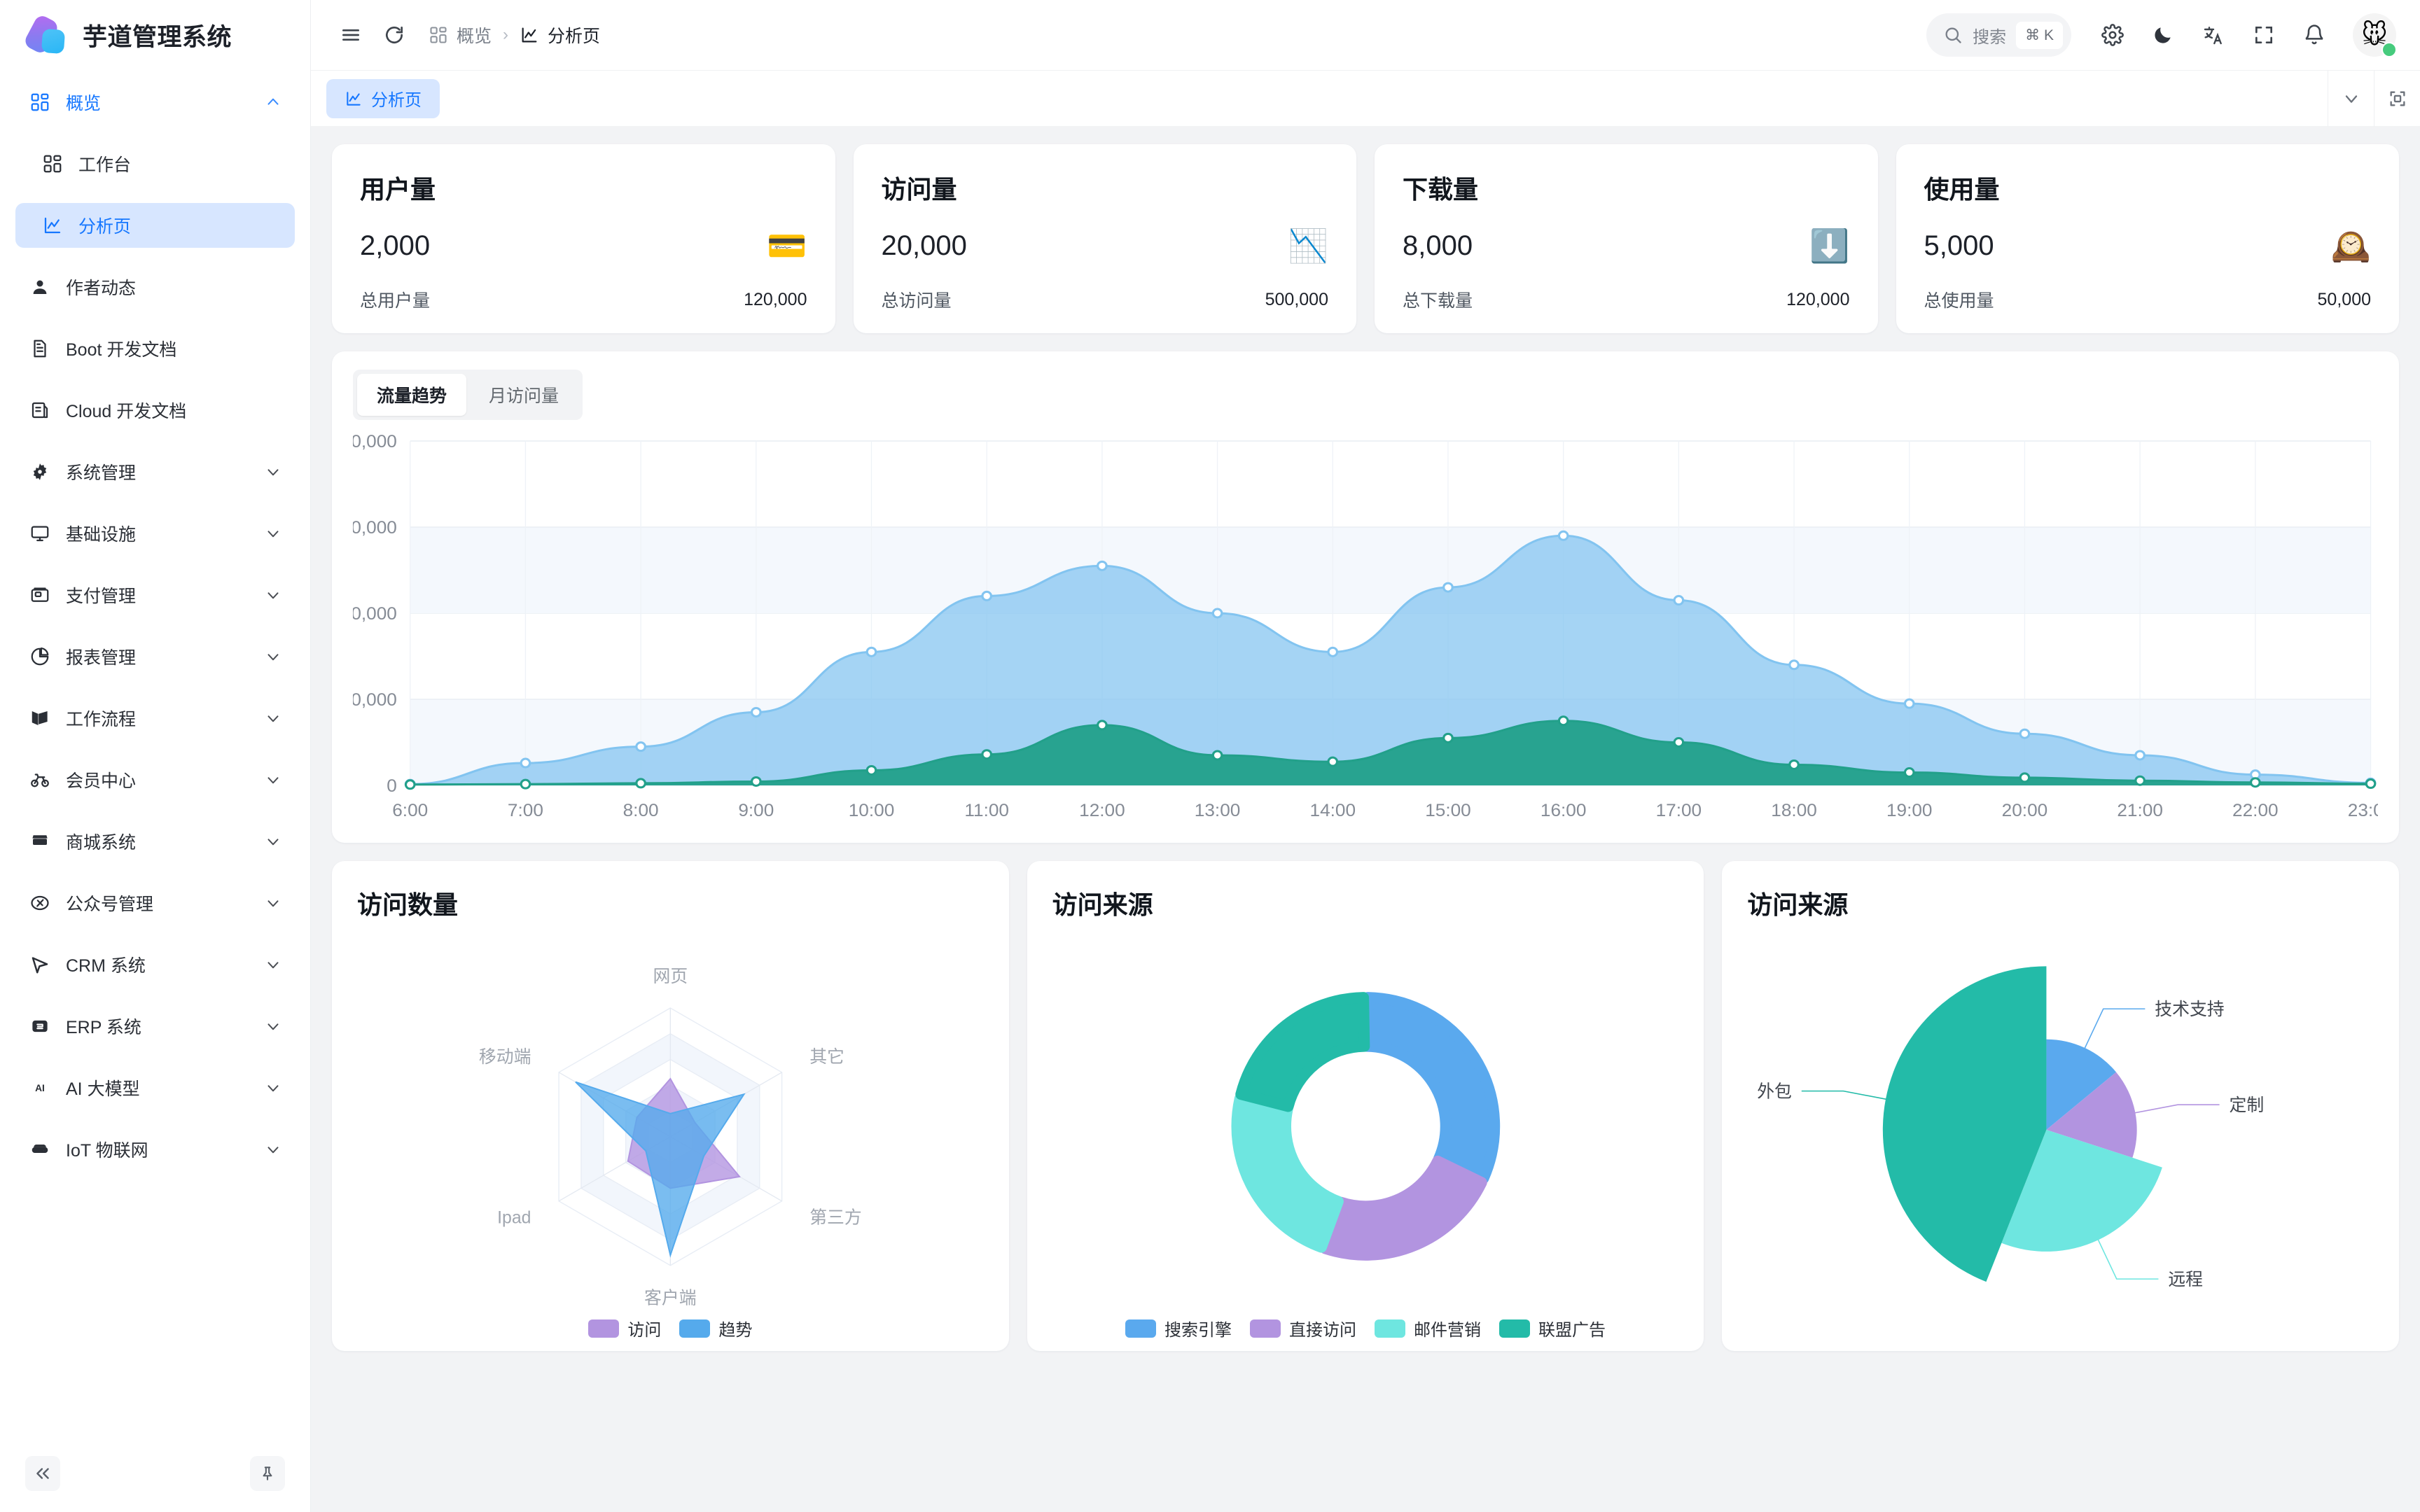 Image resolution: width=2420 pixels, height=1512 pixels. What do you see at coordinates (155, 35) in the screenshot?
I see `logo-row: 芋道管理系统` at bounding box center [155, 35].